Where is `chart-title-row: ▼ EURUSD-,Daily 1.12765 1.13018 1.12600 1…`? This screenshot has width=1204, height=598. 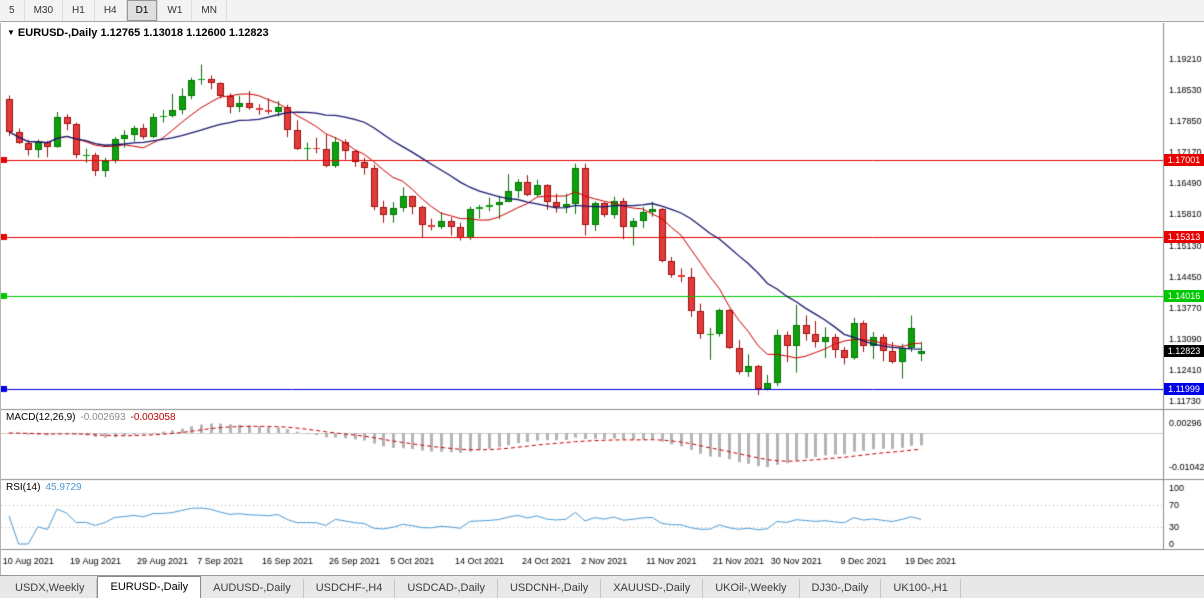
chart-title-row: ▼ EURUSD-,Daily 1.12765 1.13018 1.12600 1… is located at coordinates (138, 33).